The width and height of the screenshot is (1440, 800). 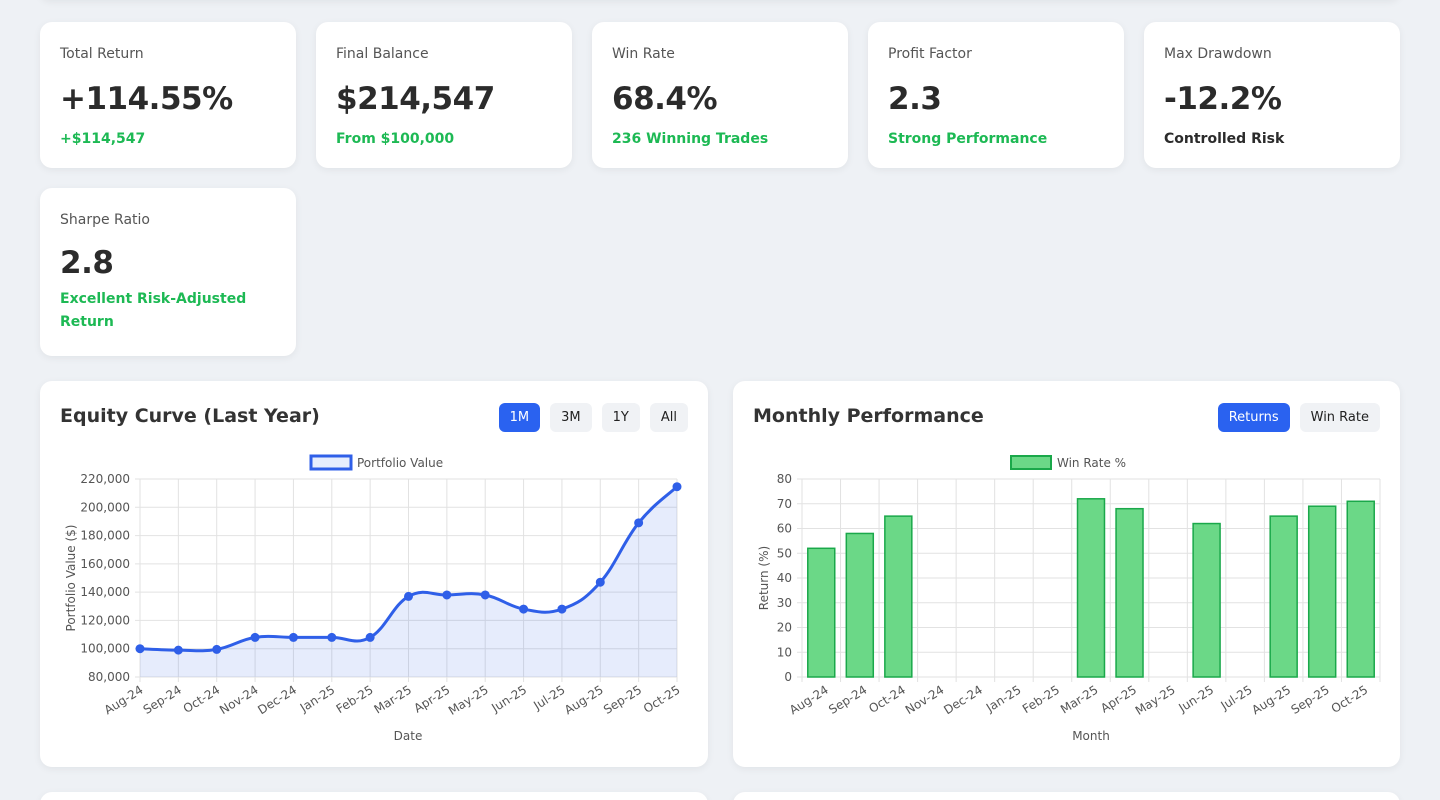 I want to click on stat-card-win-rate: Win Rate 68.4% 236 Winning Trades, so click(x=720, y=95).